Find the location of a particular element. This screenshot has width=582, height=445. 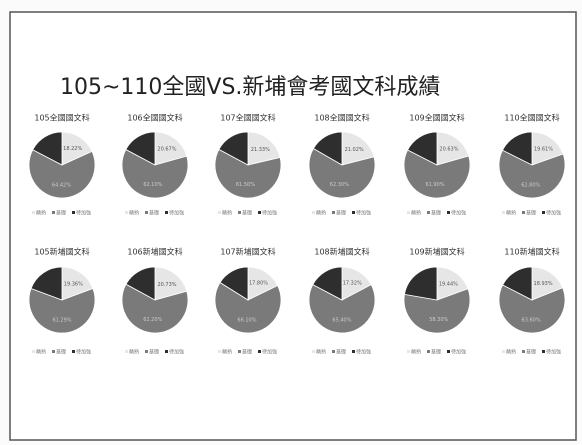

slice-label: 62.10% is located at coordinates (152, 185).